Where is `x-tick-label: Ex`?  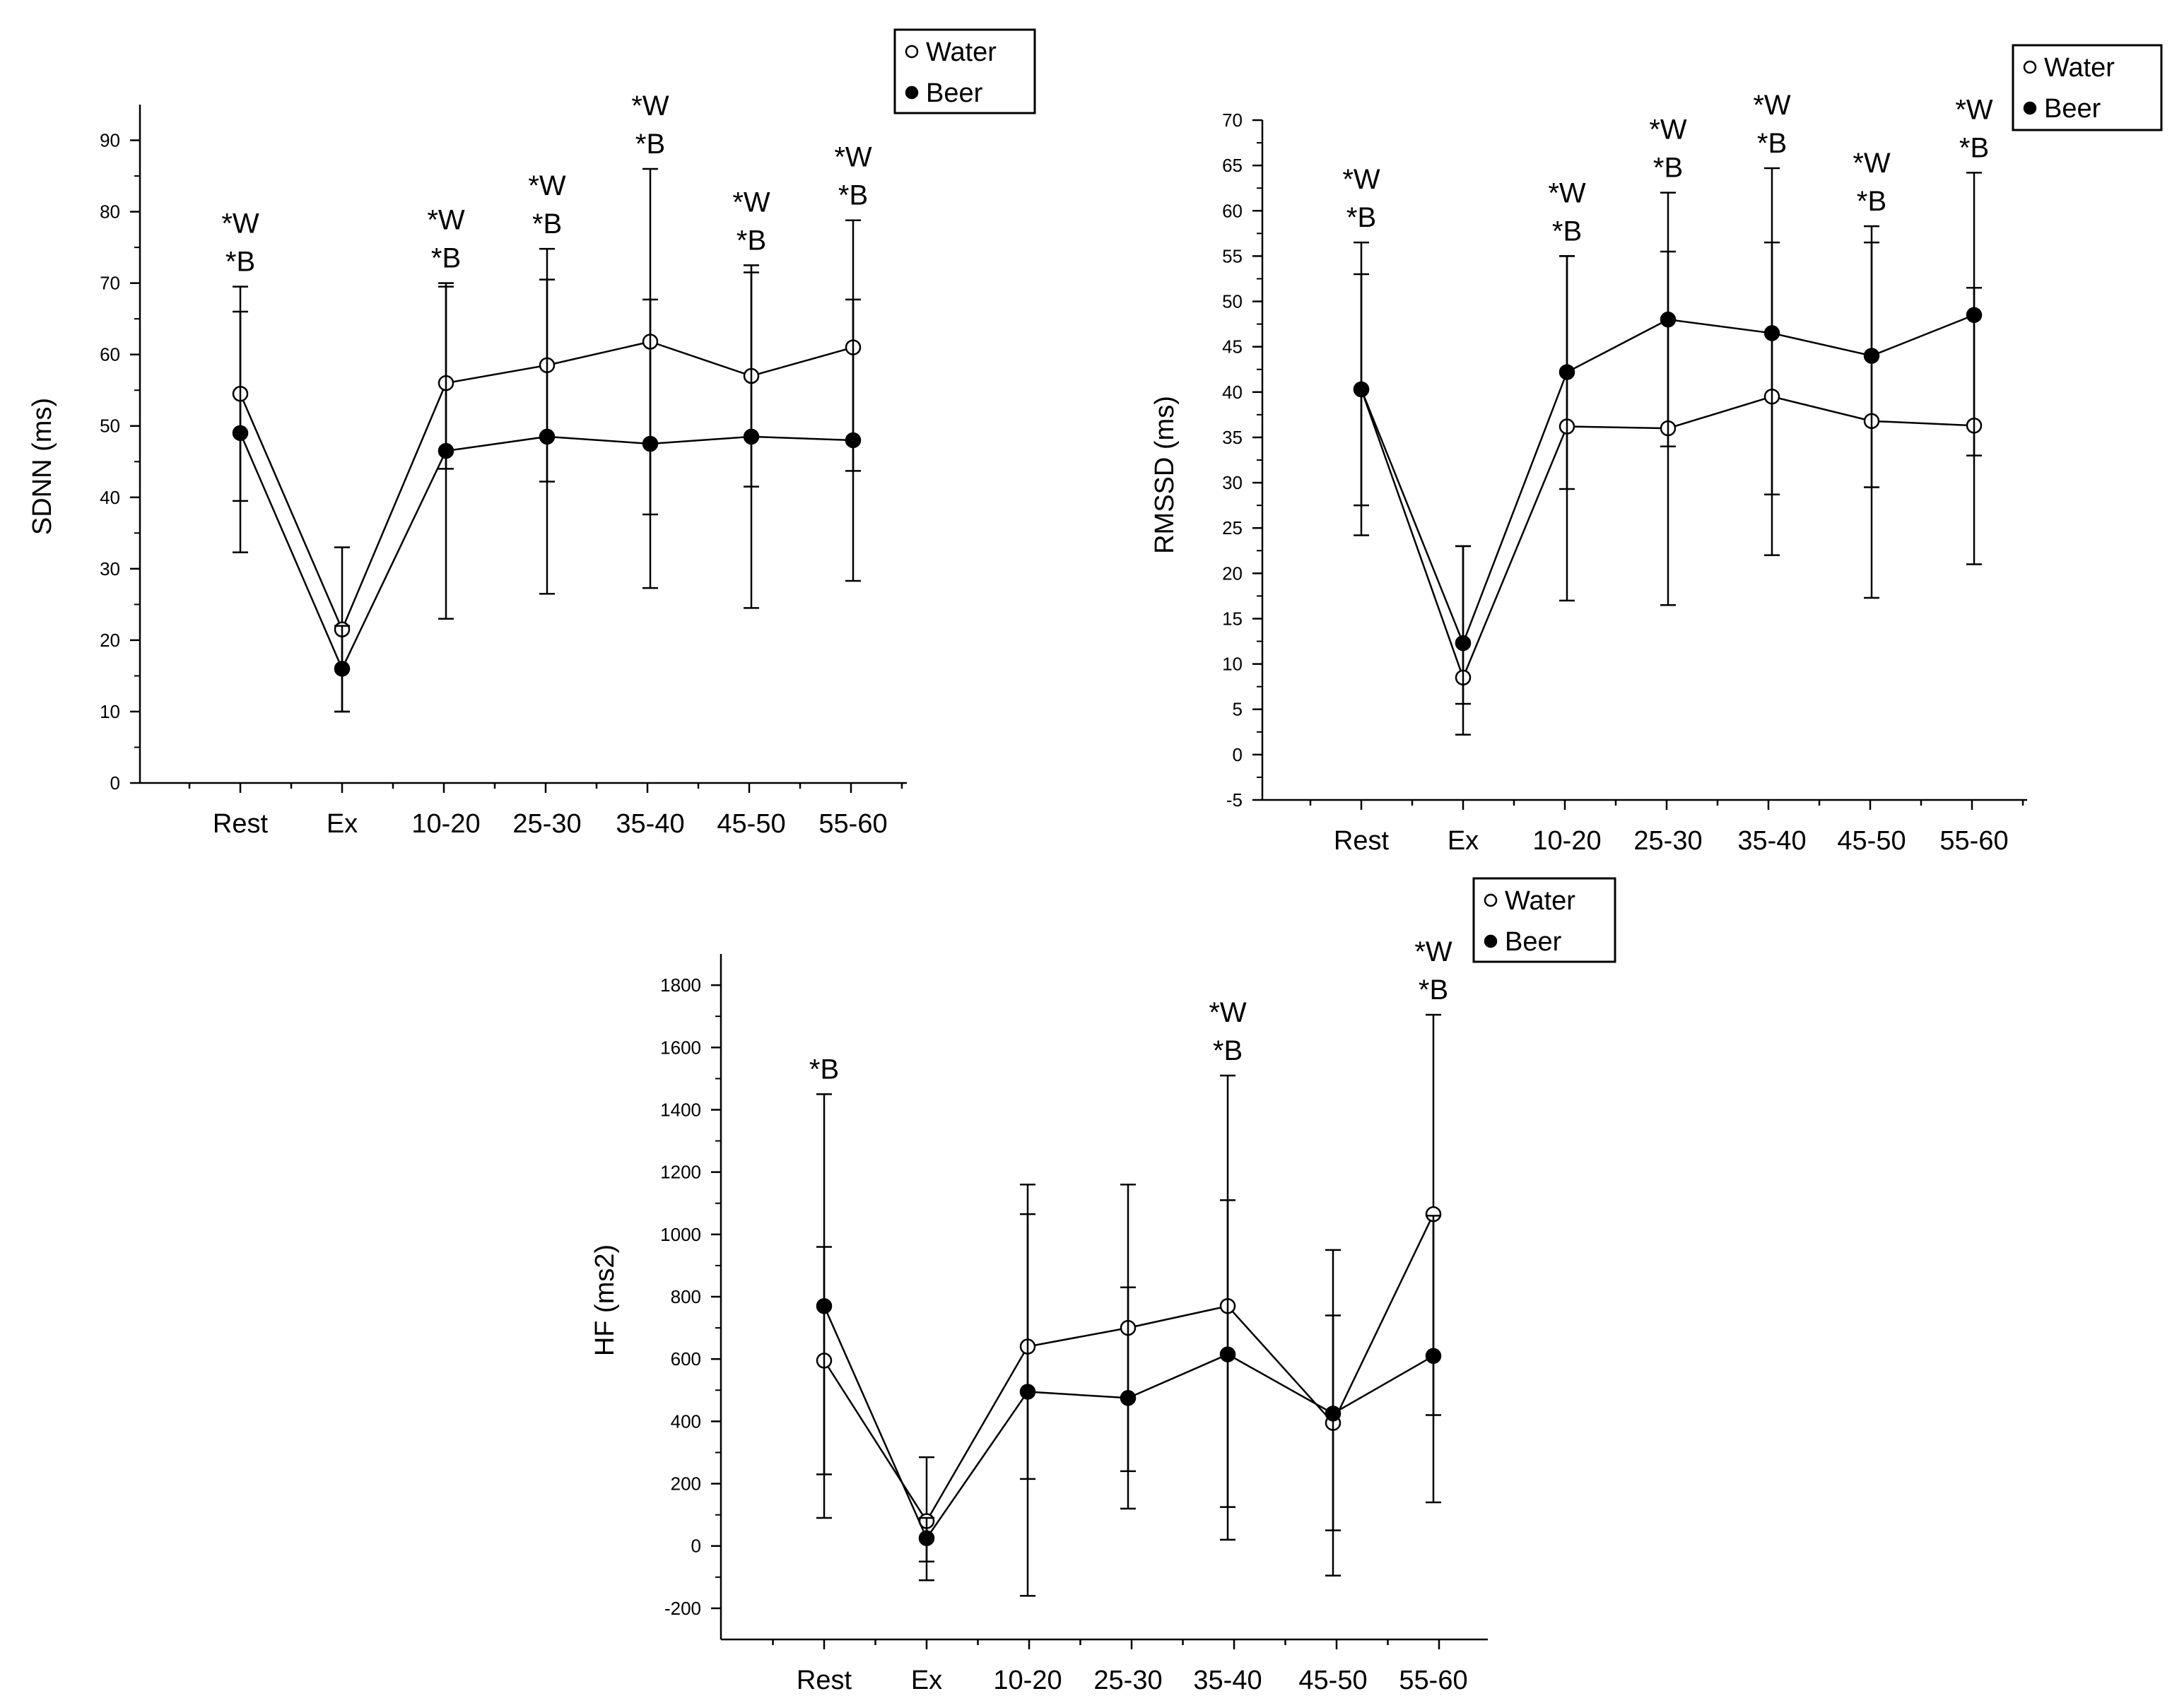
x-tick-label: Ex is located at coordinates (1463, 841).